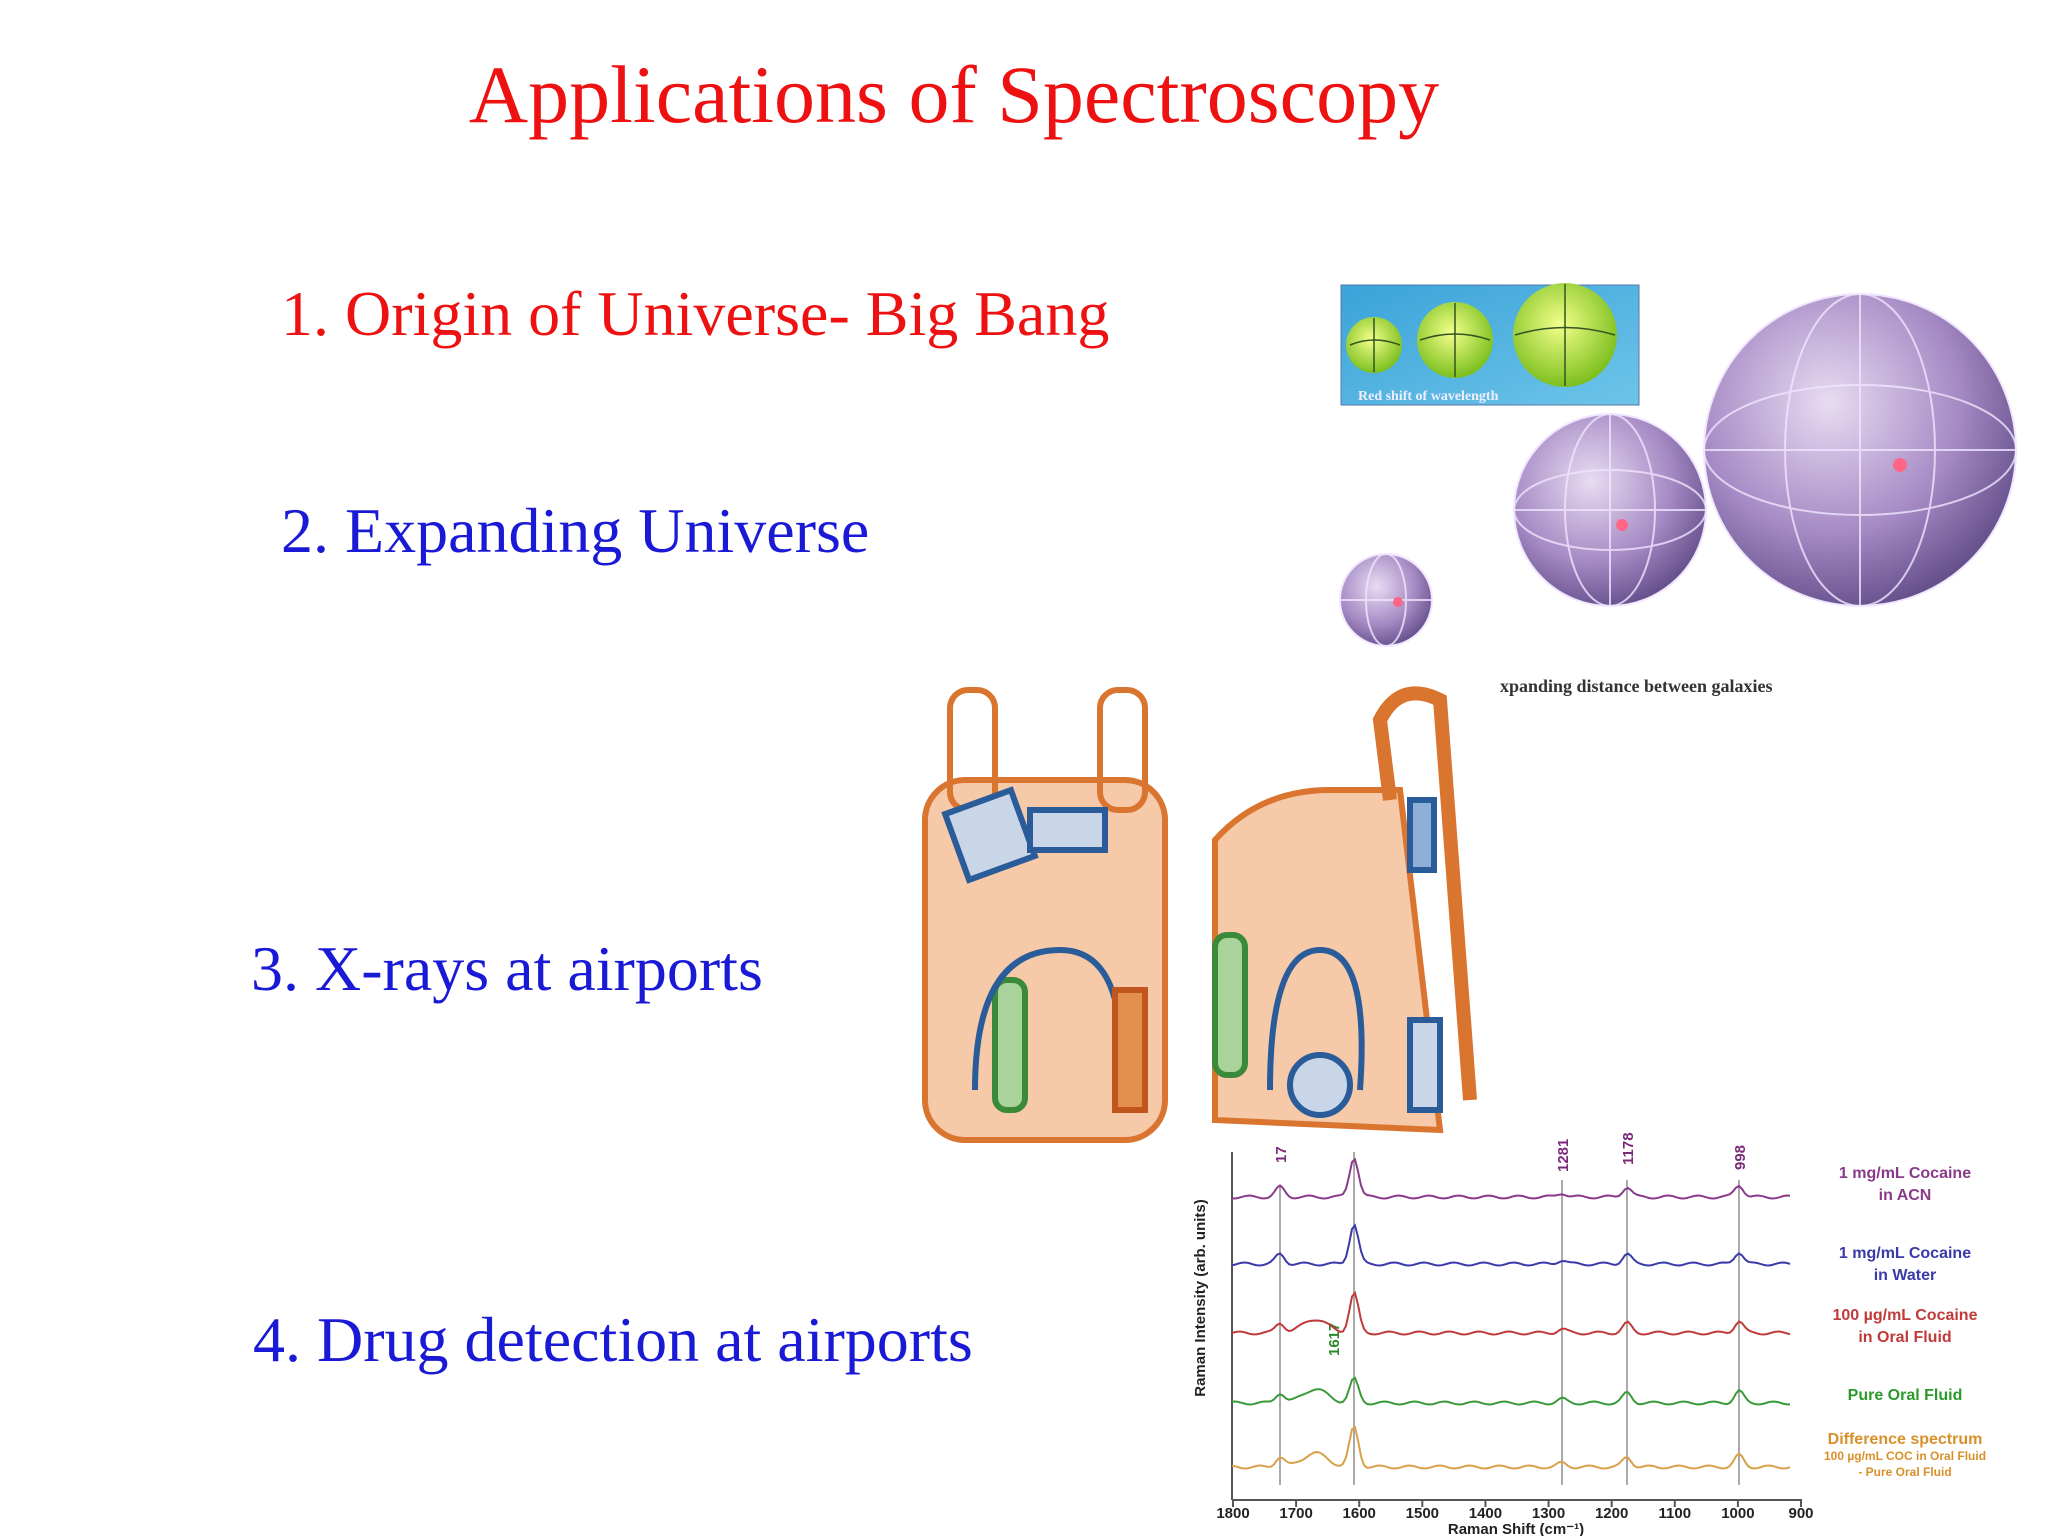 This screenshot has width=2048, height=1536. What do you see at coordinates (1905, 1456) in the screenshot?
I see `legend-label: 100 µg/mL COC in Oral Fluid` at bounding box center [1905, 1456].